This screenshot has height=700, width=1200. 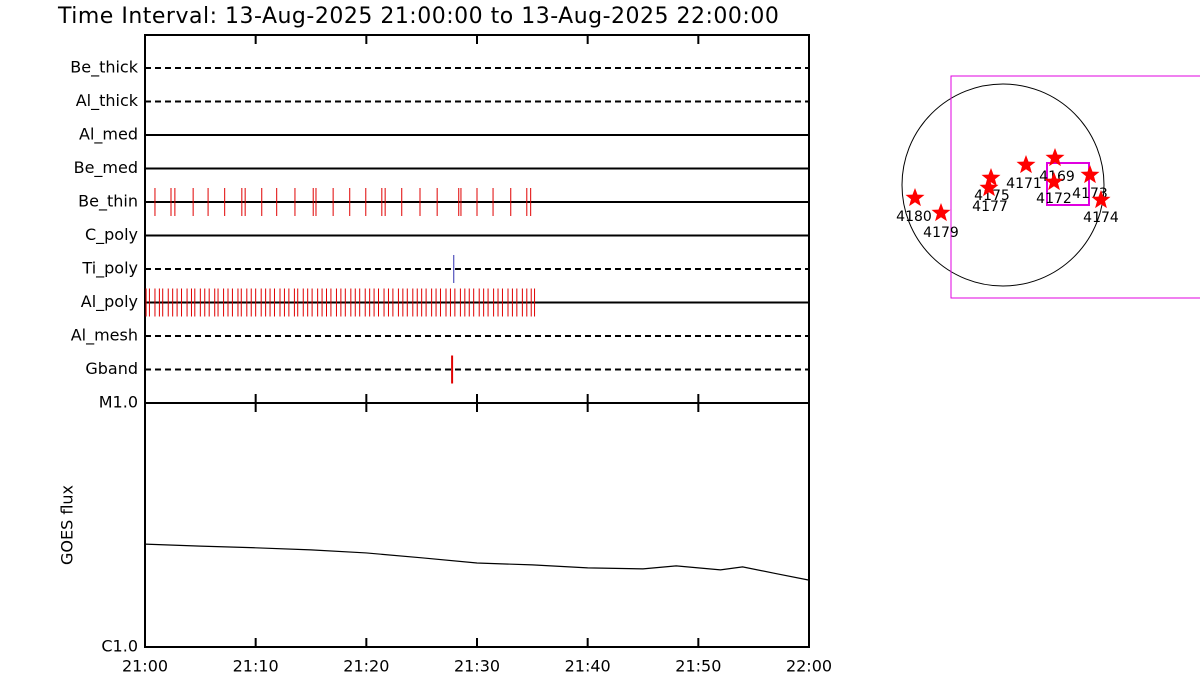 What do you see at coordinates (698, 666) in the screenshot?
I see `x-tick-label: 21:50` at bounding box center [698, 666].